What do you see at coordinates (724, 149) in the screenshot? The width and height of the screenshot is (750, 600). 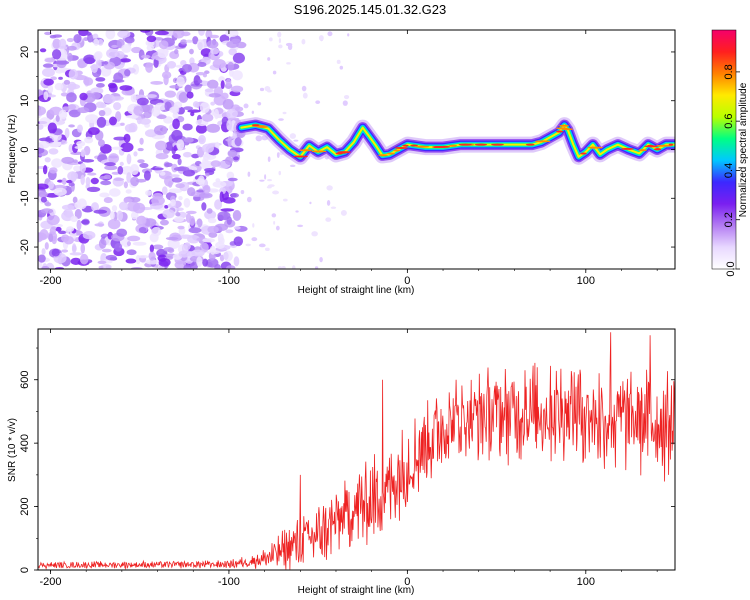 I see `colorbar-gradient` at bounding box center [724, 149].